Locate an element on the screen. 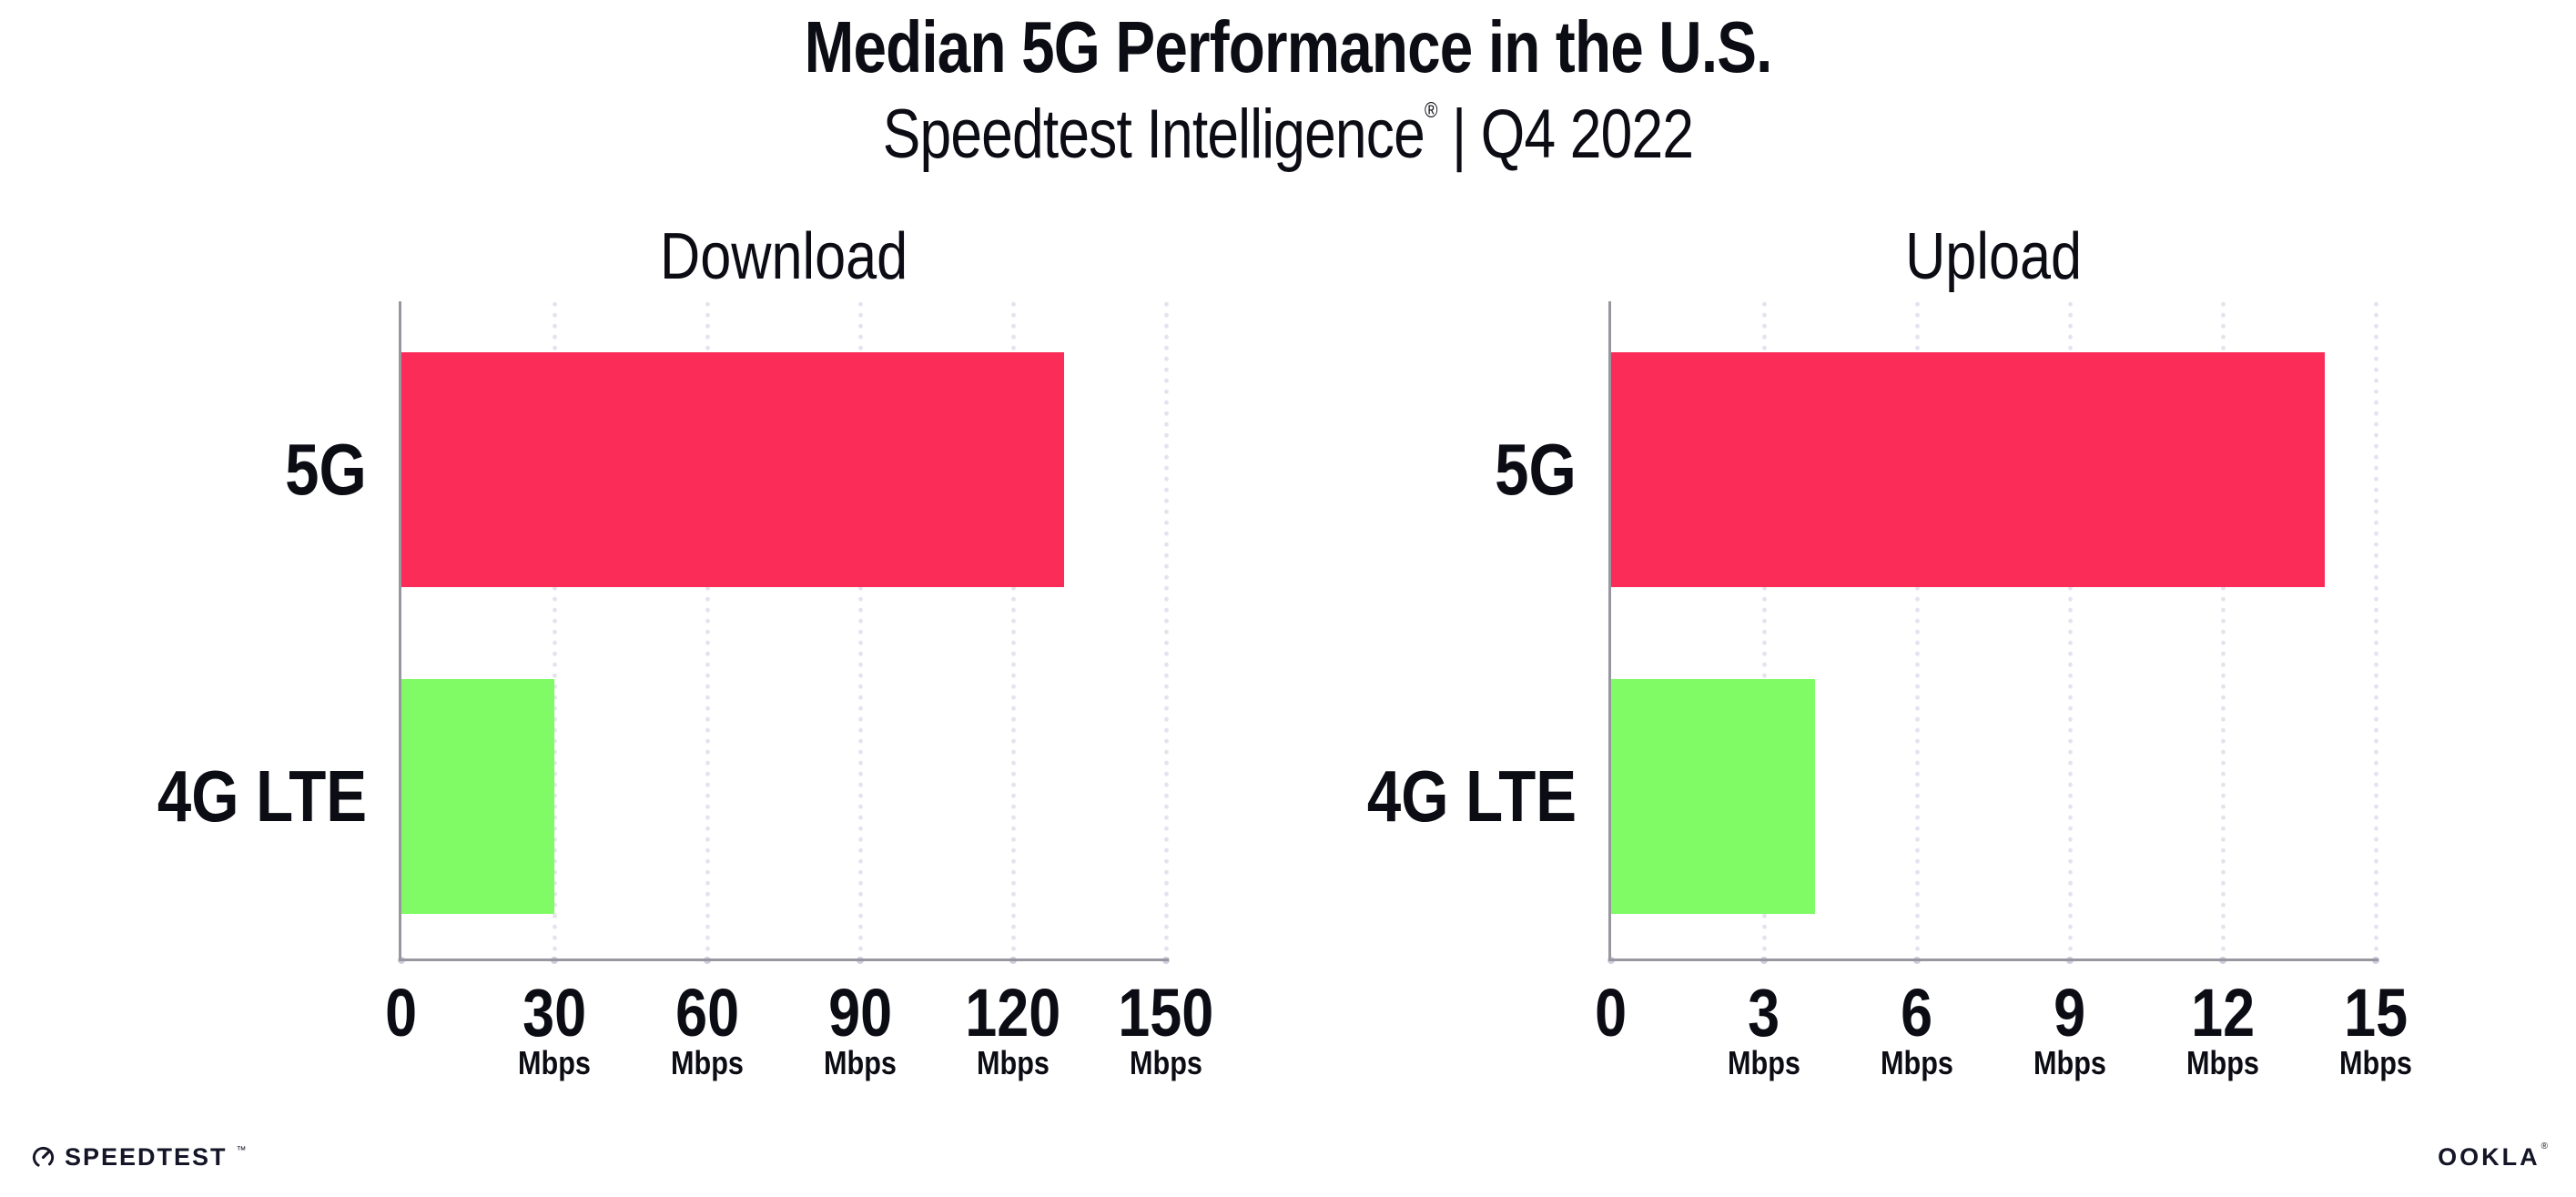 This screenshot has height=1197, width=2576. x-tick-label-text: 30 is located at coordinates (554, 1012).